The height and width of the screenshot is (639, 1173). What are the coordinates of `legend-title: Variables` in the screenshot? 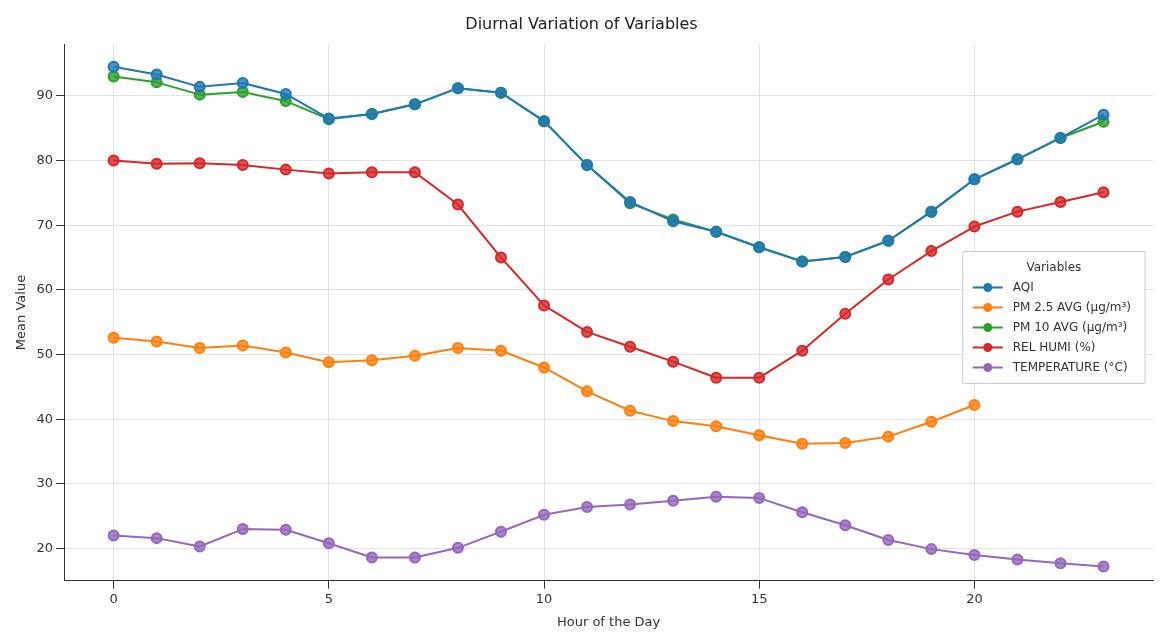 It's located at (1054, 266).